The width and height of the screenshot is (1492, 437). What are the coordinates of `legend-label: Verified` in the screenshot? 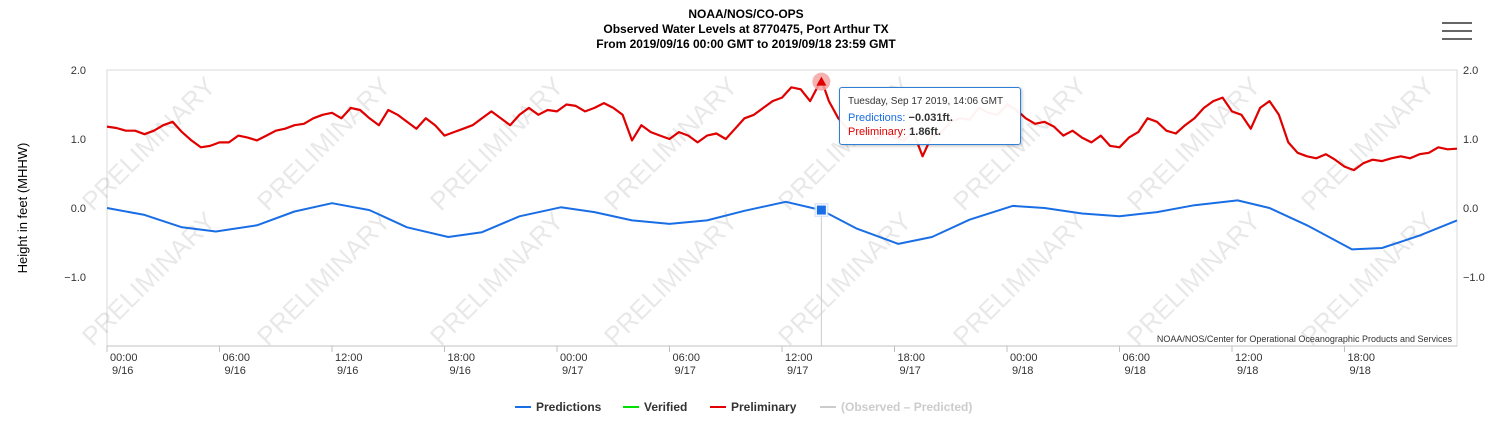 It's located at (665, 407).